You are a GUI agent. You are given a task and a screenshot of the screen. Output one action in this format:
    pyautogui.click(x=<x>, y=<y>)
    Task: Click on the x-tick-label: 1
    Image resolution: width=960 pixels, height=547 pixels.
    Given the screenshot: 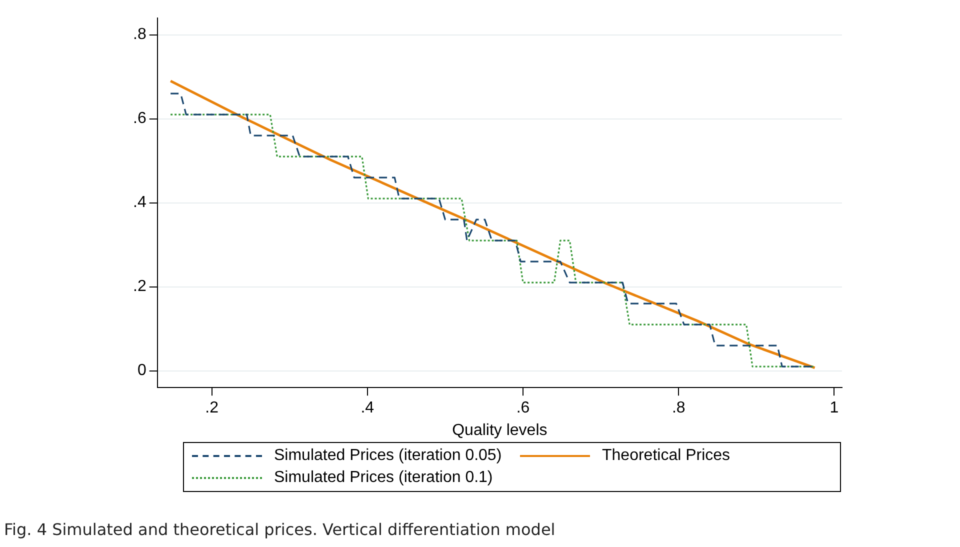 What is the action you would take?
    pyautogui.click(x=834, y=408)
    